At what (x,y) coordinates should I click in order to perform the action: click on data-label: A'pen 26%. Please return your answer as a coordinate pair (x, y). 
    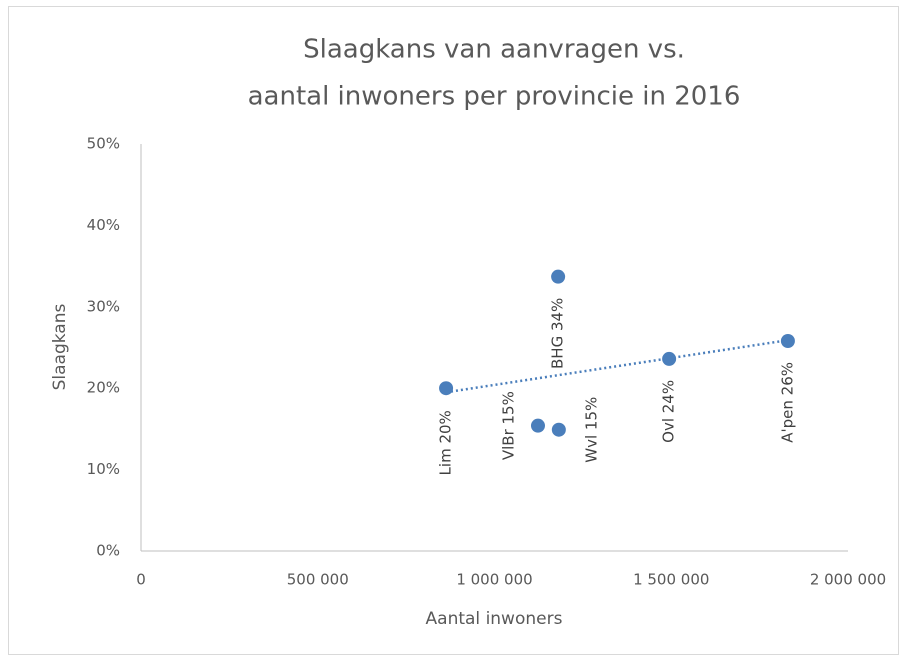
    Looking at the image, I should click on (787, 402).